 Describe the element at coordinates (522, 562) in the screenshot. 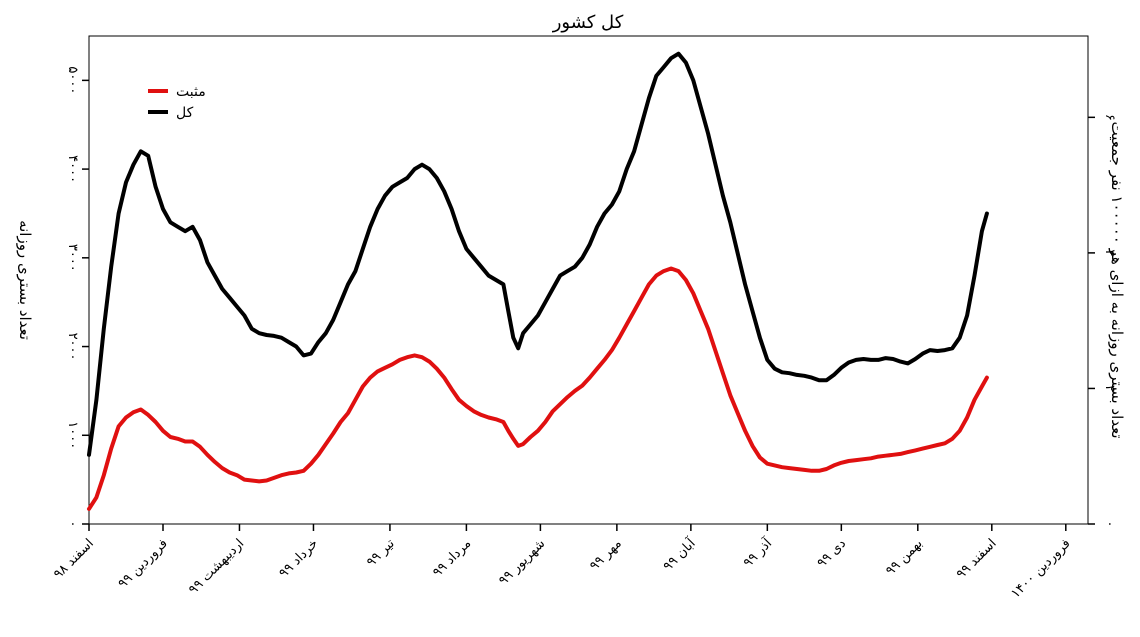

I see `x-tick-label: شهریور ۹۹` at that location.